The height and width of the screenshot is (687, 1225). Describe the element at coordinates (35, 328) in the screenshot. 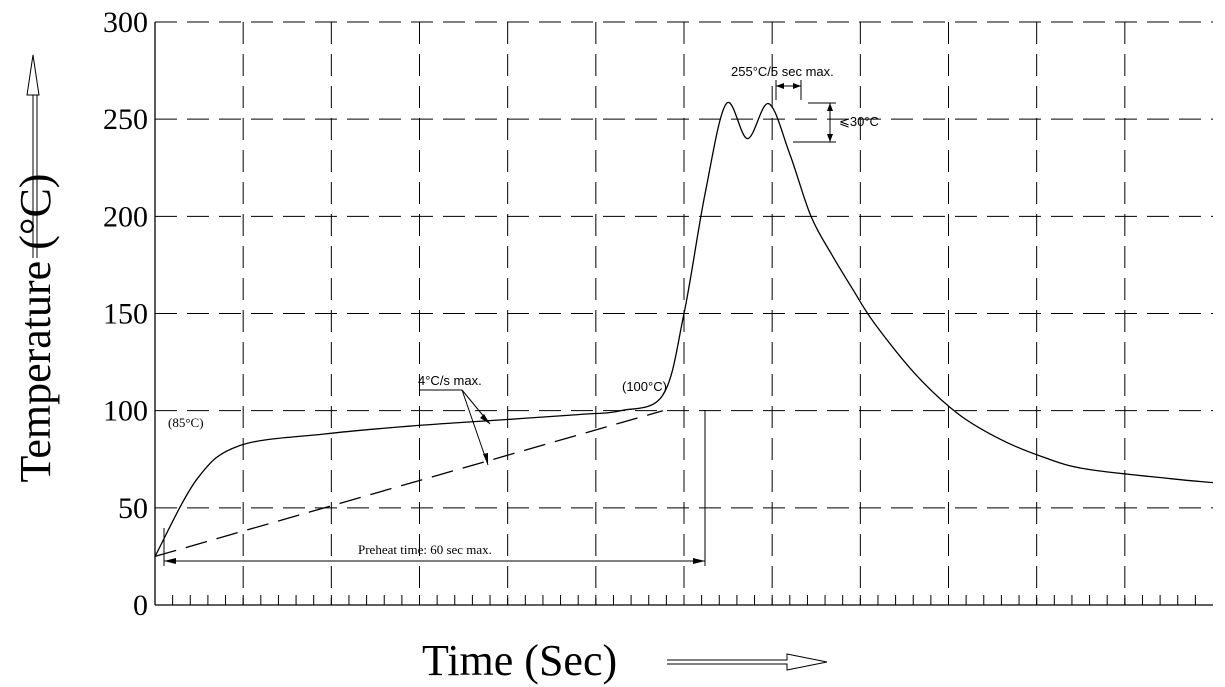

I see `y-axis-title: Temperature (°C)` at that location.